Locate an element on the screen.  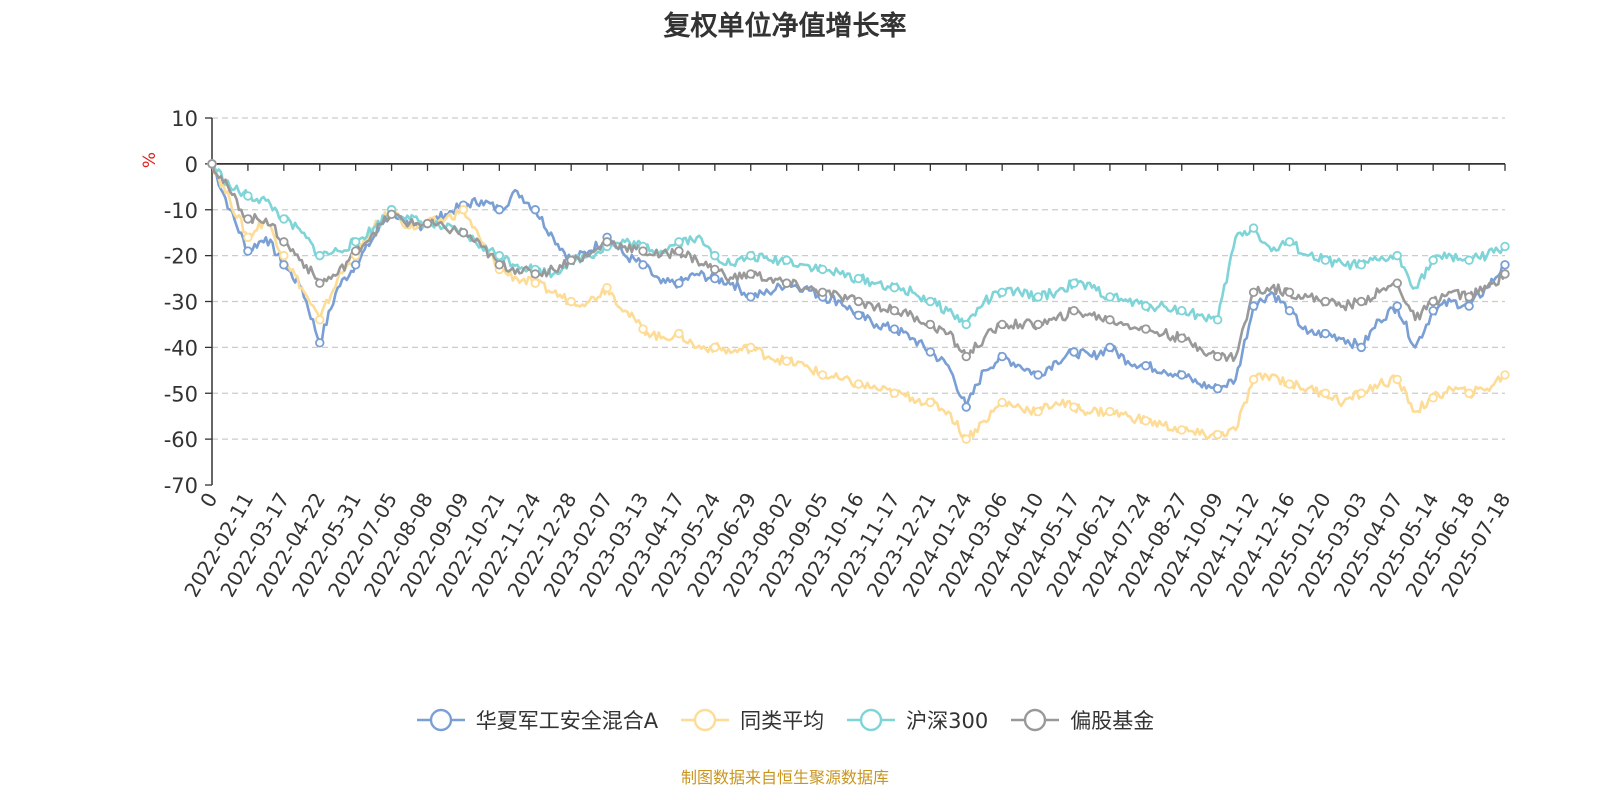
x-tick-label: 0 is located at coordinates (208, 500).